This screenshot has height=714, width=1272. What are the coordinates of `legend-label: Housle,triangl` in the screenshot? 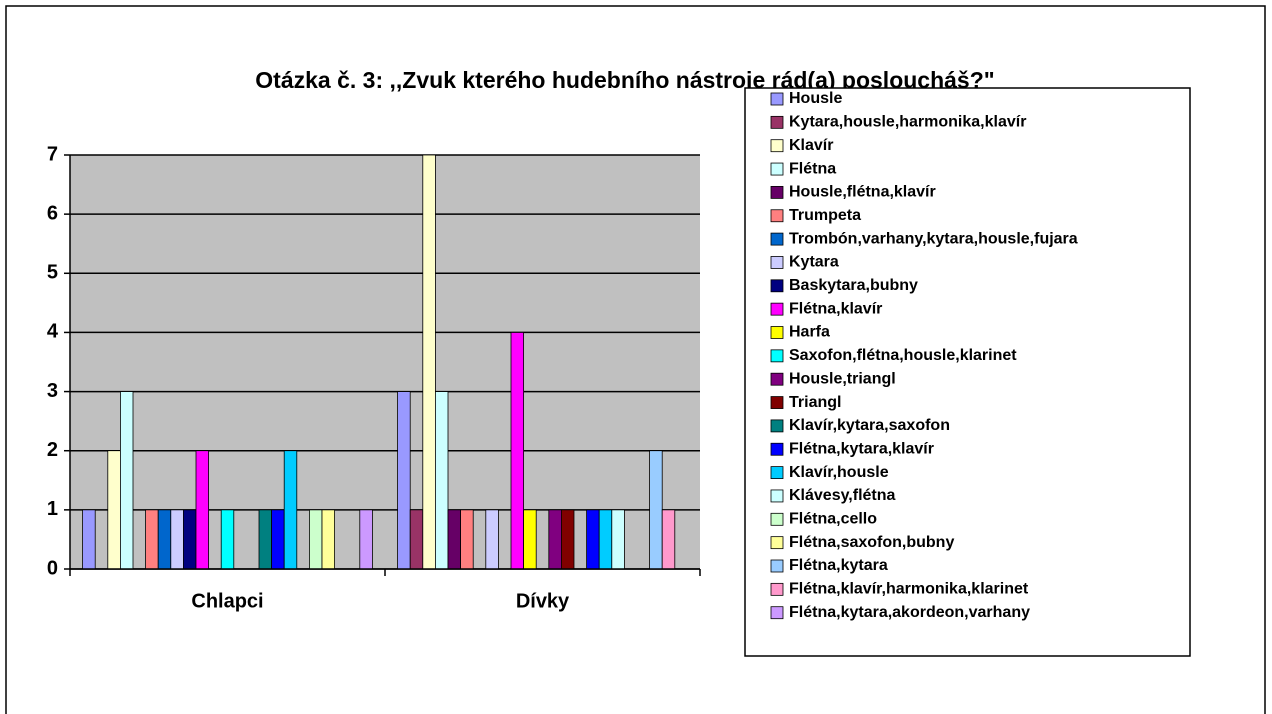 It's located at (842, 378).